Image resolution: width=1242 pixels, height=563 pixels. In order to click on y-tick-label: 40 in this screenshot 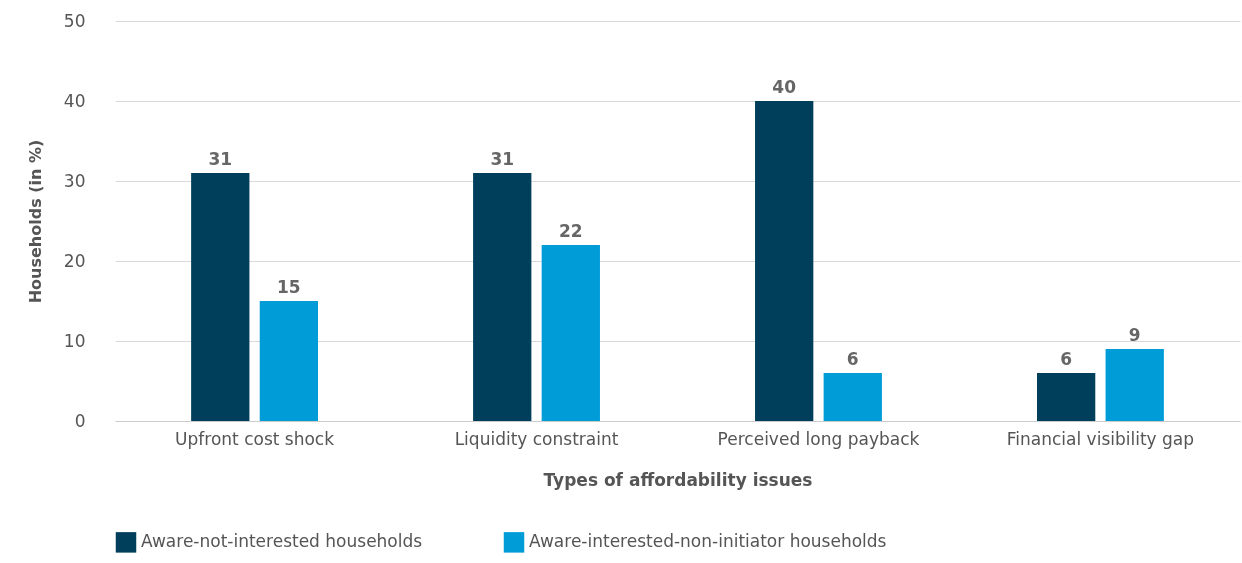, I will do `click(74, 100)`.